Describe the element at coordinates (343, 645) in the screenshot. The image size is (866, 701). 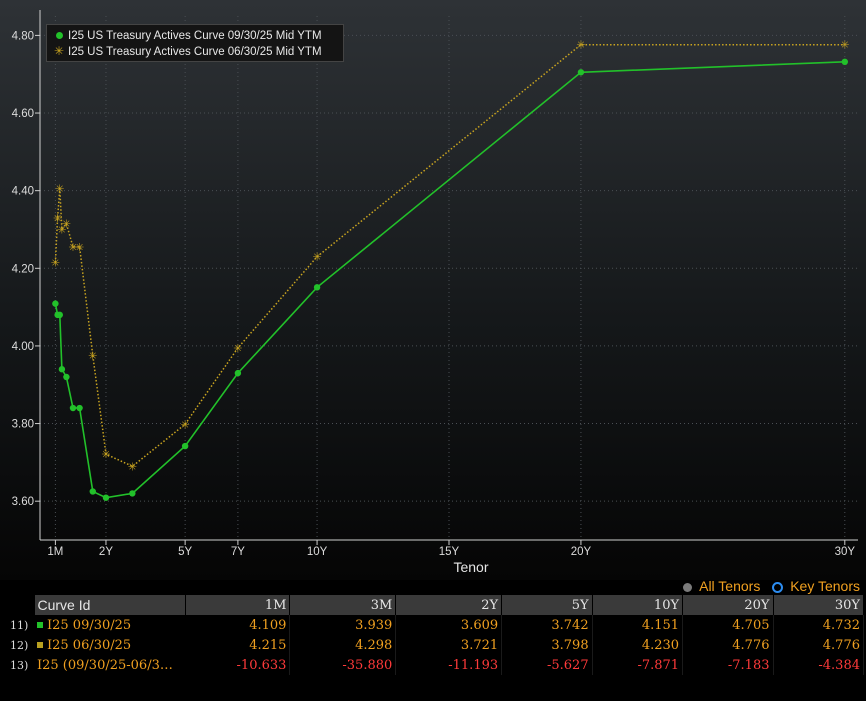
I see `value-cell: 4.298` at that location.